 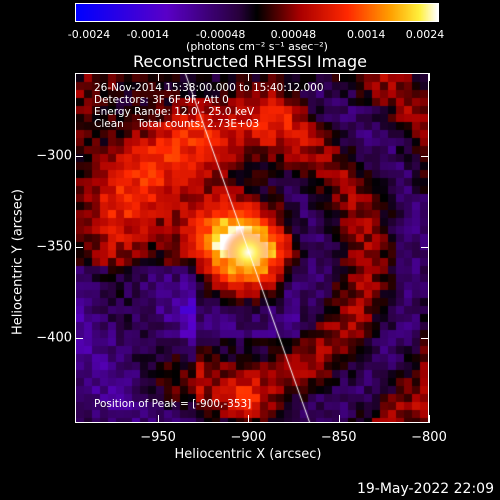 What do you see at coordinates (425, 34) in the screenshot?
I see `colorbar-tick-label: 0.0024` at bounding box center [425, 34].